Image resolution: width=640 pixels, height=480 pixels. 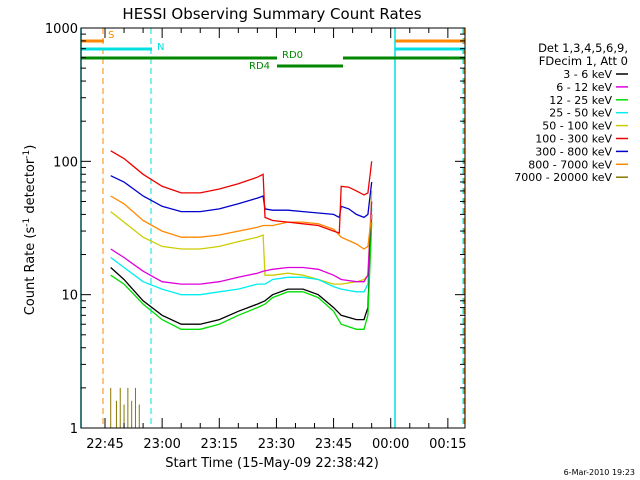 I want to click on y-axis-label-mid: detector, so click(x=30, y=188).